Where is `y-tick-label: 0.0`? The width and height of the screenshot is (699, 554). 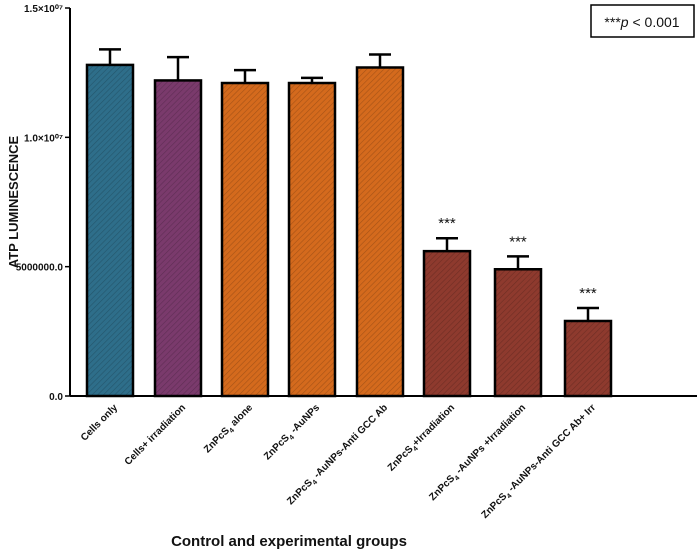
y-tick-label: 0.0 is located at coordinates (56, 397).